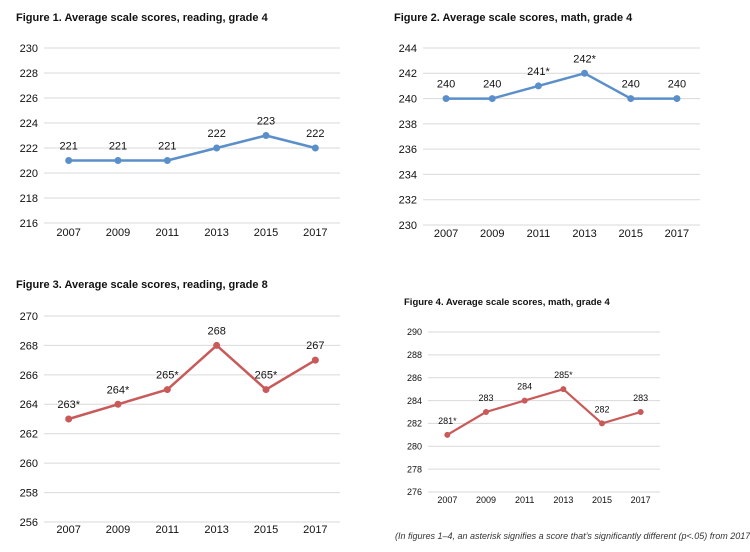 The image size is (750, 552). I want to click on y-tick-label: 228, so click(29, 74).